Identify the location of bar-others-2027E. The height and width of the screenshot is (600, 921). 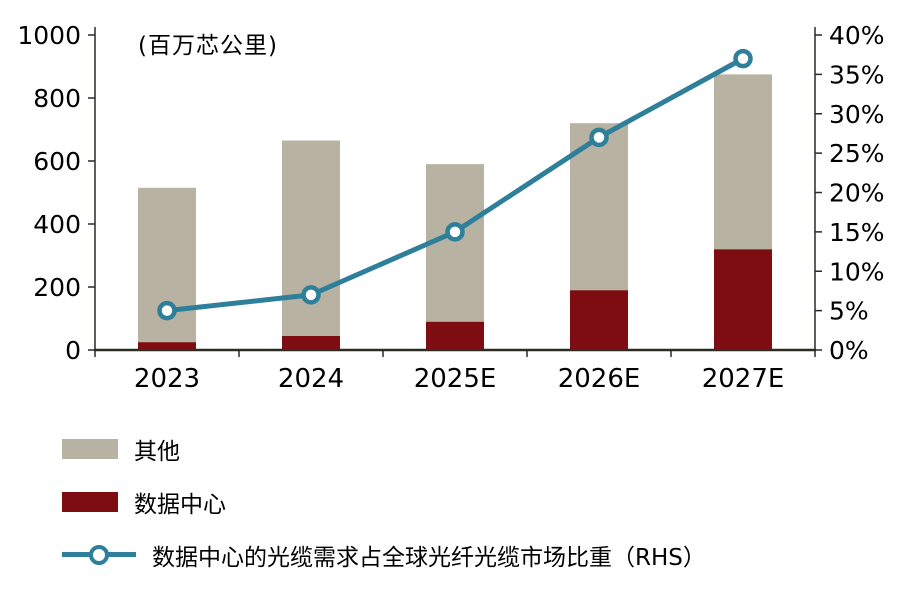
(743, 162).